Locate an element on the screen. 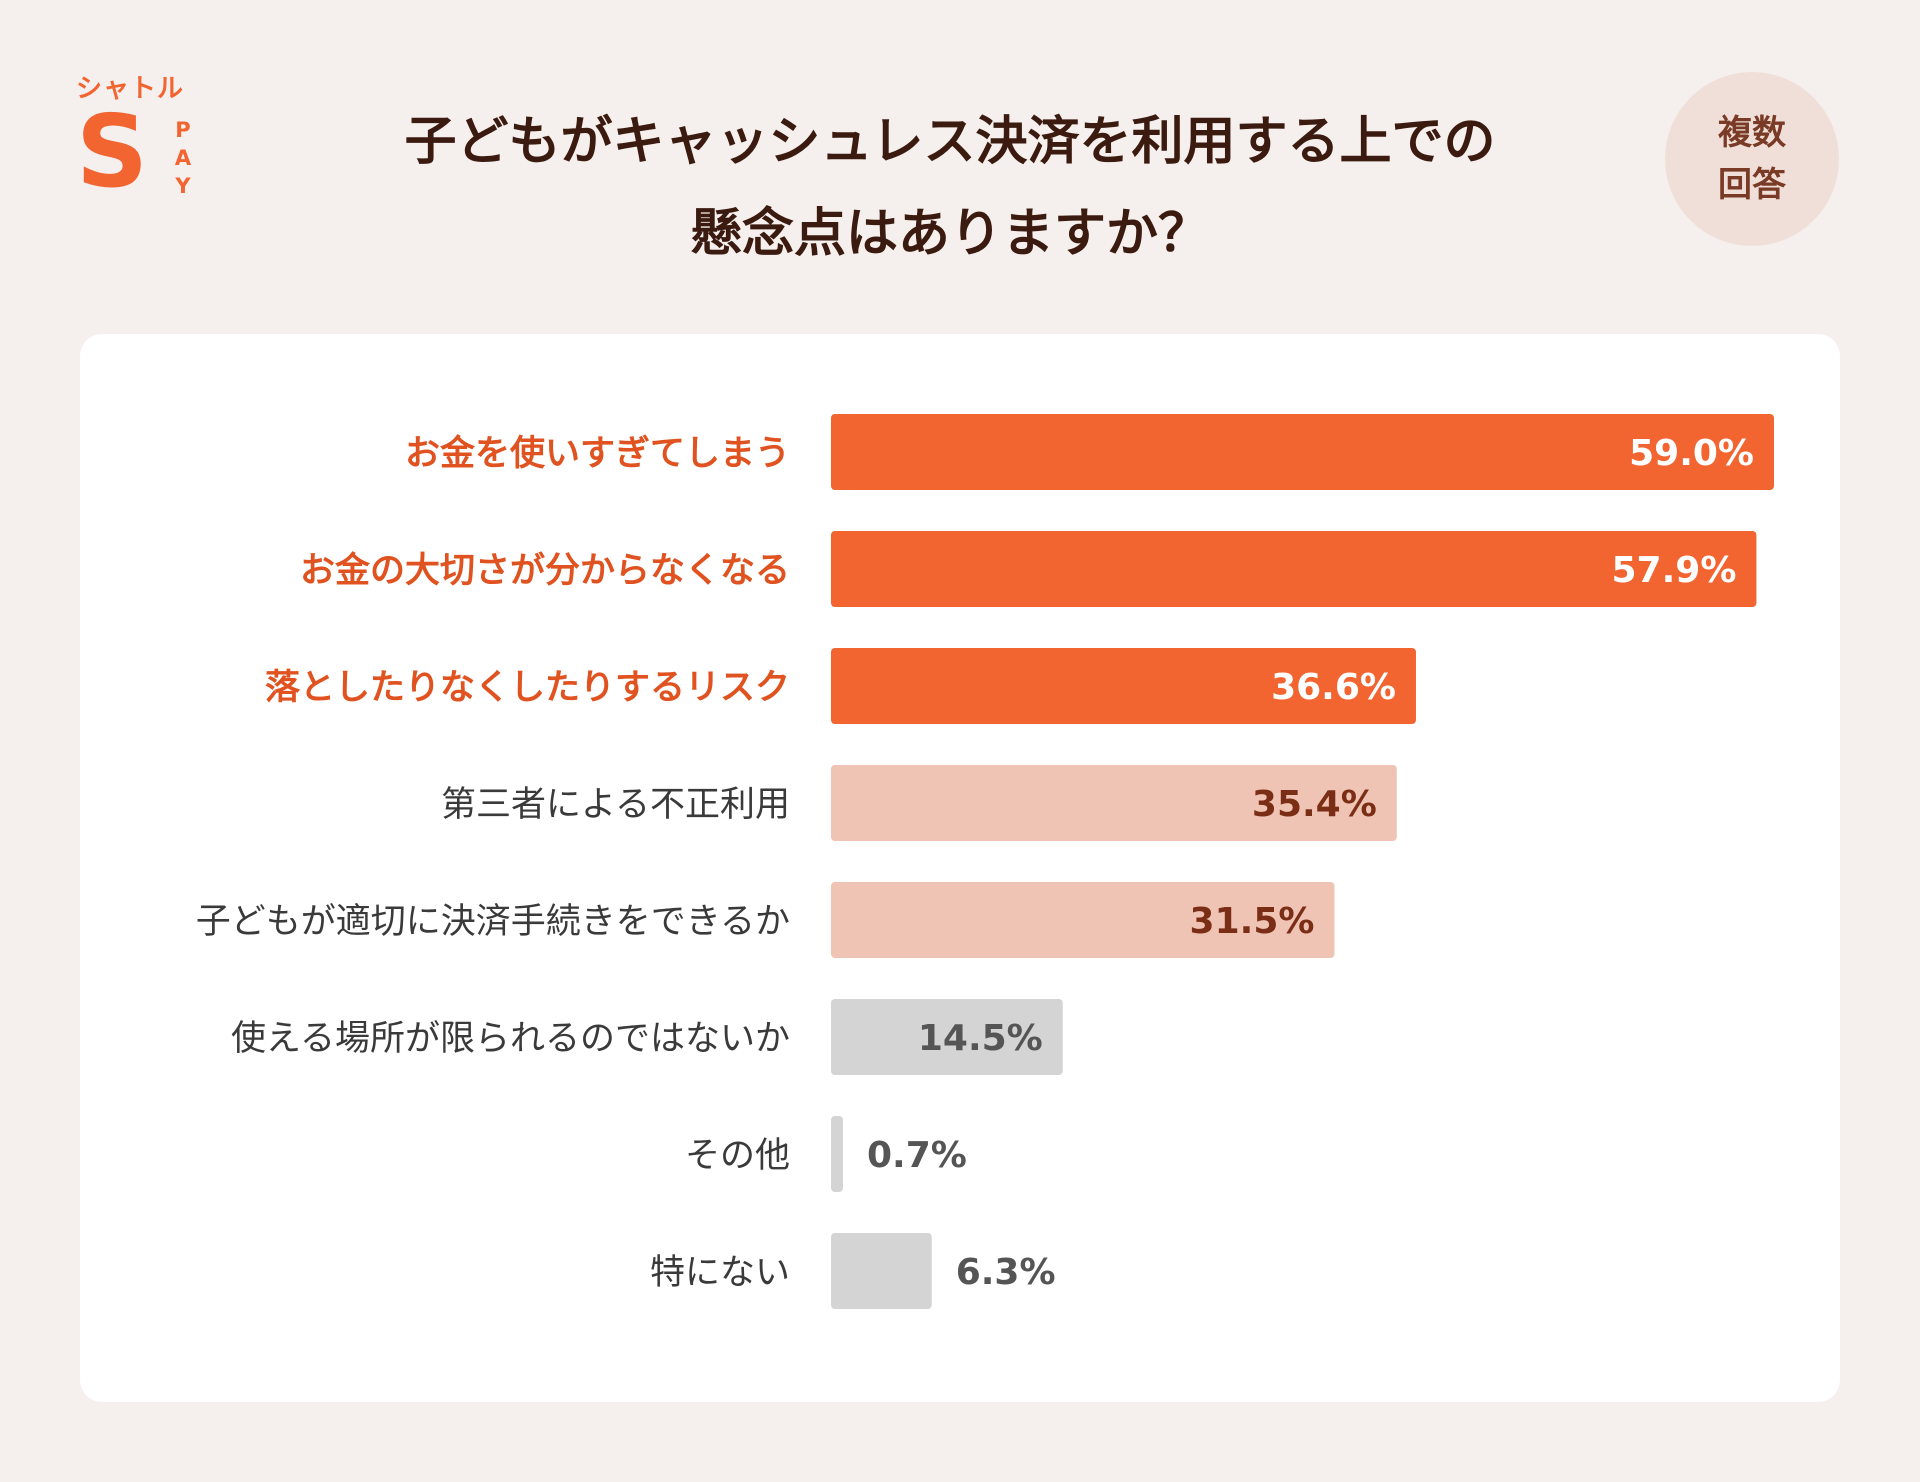 The image size is (1920, 1482). category-label: お金の大切さが分からなくなる is located at coordinates (545, 570).